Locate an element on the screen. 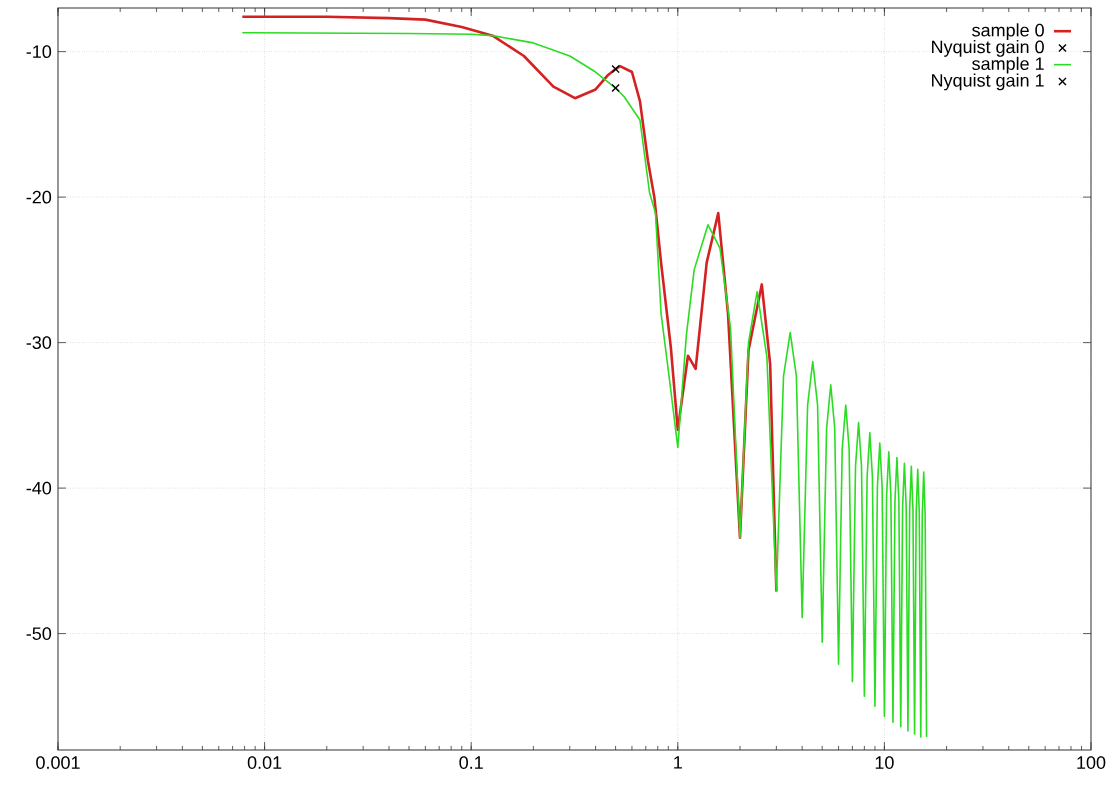 The width and height of the screenshot is (1116, 786). x-tick-label: 0.01 is located at coordinates (264, 762).